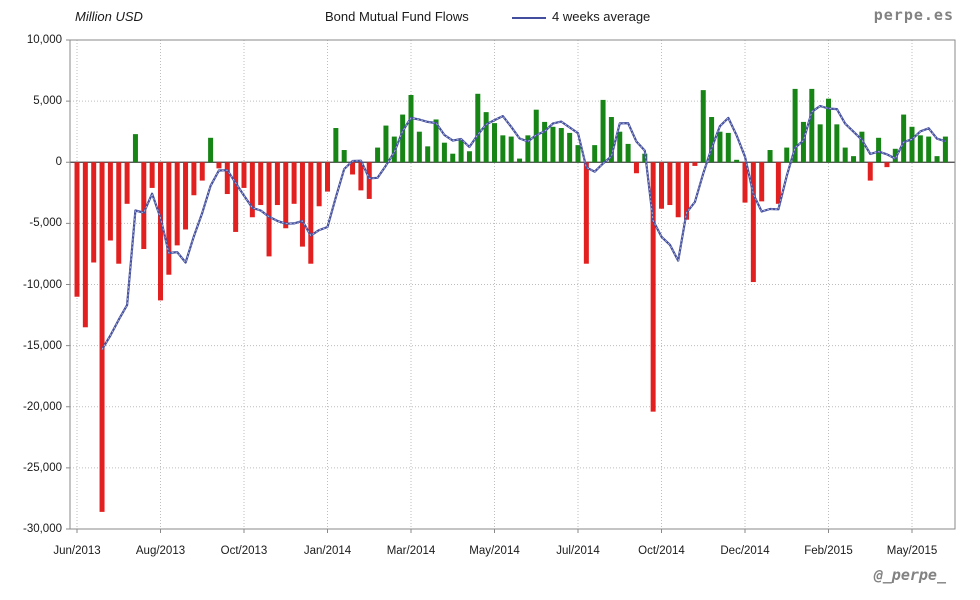  Describe the element at coordinates (42, 284) in the screenshot. I see `y-axis-tick-label: -10,000` at that location.